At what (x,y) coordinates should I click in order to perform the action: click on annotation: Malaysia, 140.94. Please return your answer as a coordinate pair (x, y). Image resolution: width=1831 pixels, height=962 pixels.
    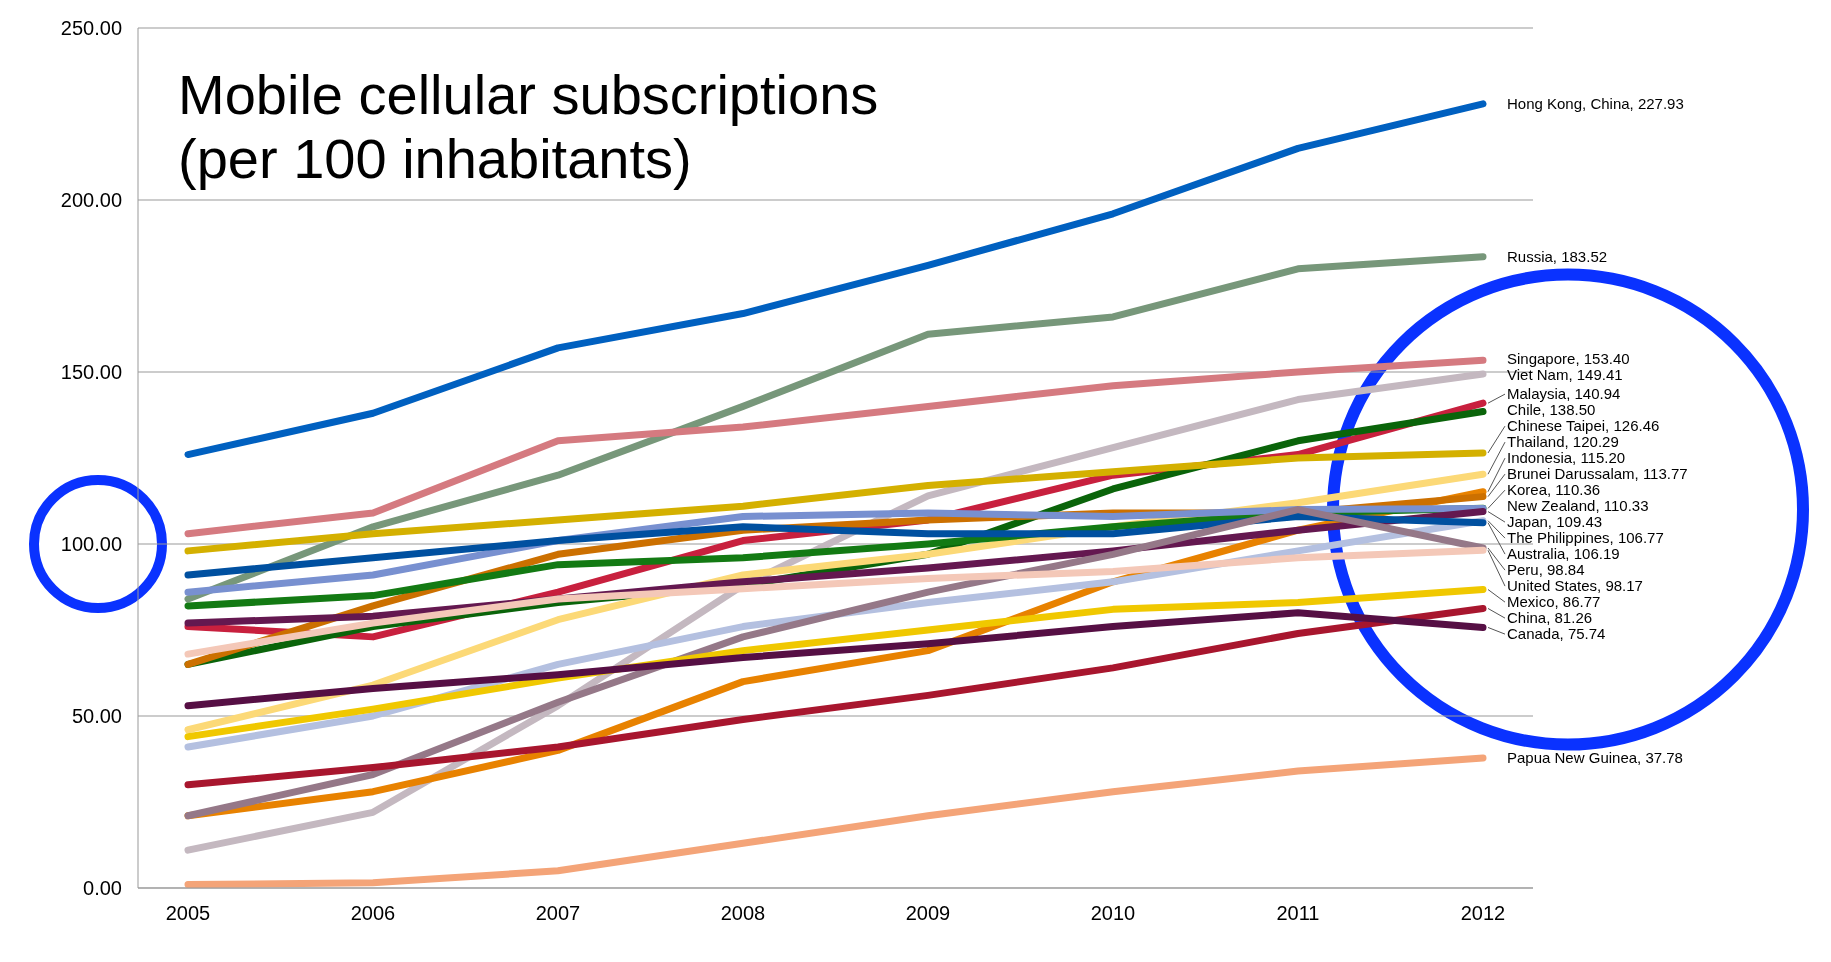
    Looking at the image, I should click on (1564, 394).